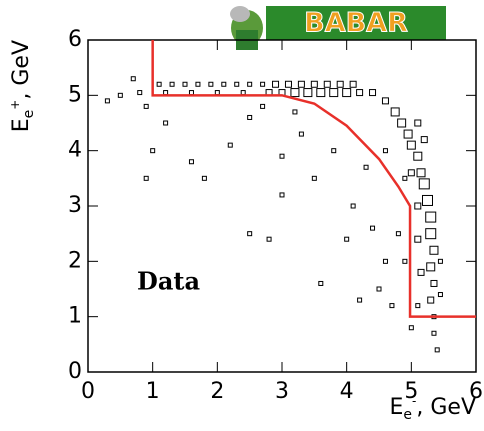 Image resolution: width=484 pixels, height=431 pixels. I want to click on logo-elephant-head, so click(240, 14).